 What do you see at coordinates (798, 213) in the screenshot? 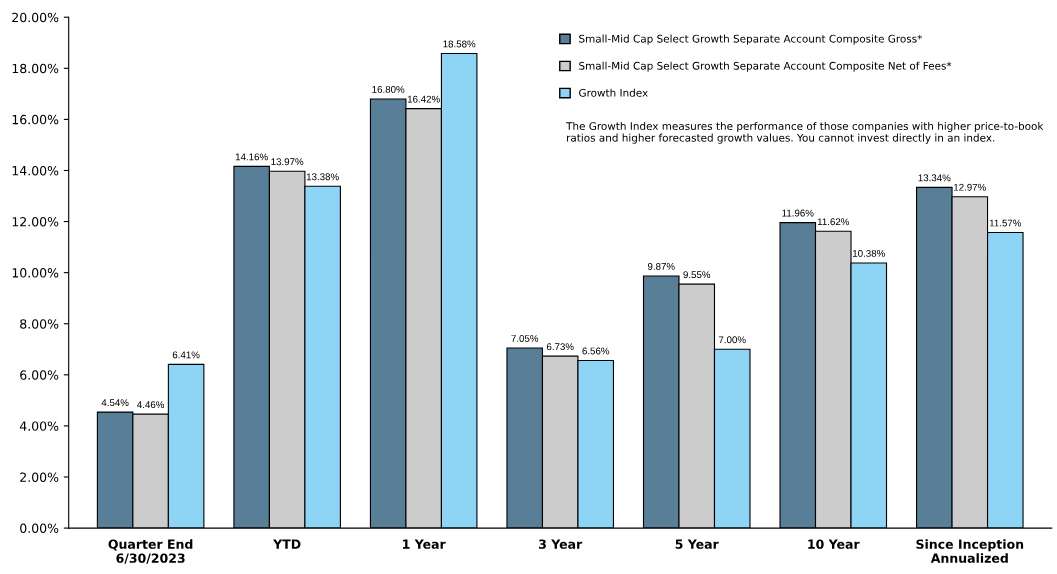
I see `data-label: 11.96%` at bounding box center [798, 213].